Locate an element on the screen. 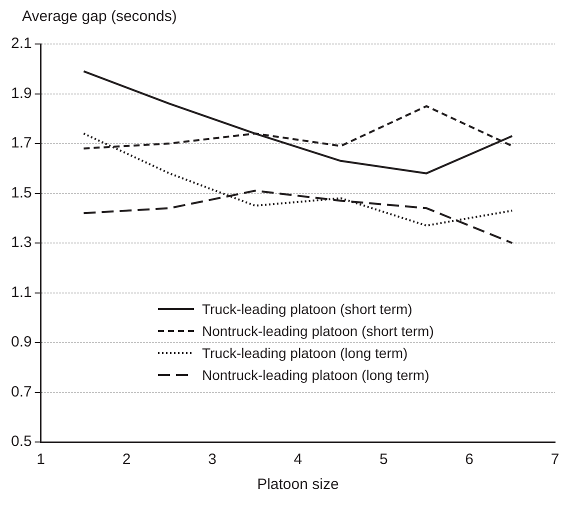 This screenshot has height=507, width=571. y-tick-label: 1.1 is located at coordinates (21, 292).